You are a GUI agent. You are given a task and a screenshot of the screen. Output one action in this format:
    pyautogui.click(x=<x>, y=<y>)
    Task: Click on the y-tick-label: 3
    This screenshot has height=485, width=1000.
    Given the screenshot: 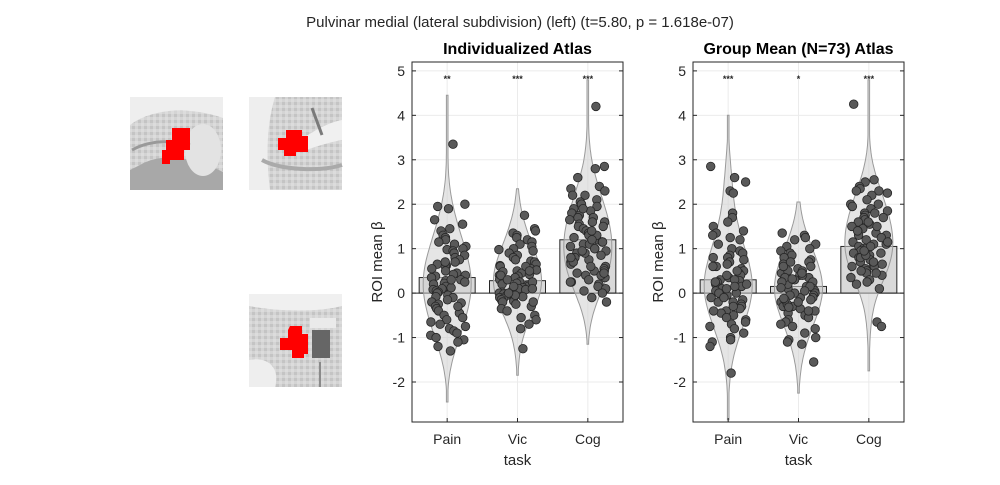 What is the action you would take?
    pyautogui.click(x=682, y=160)
    